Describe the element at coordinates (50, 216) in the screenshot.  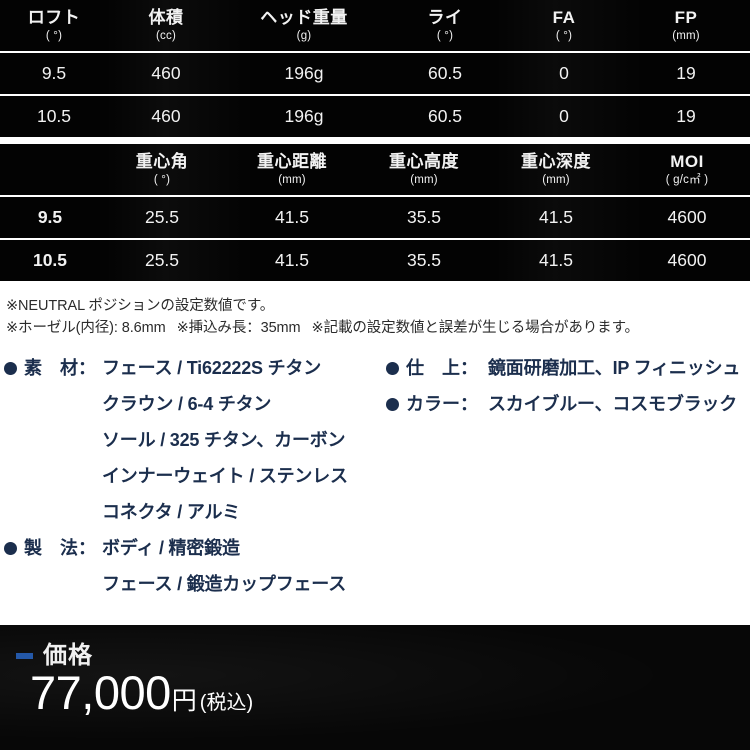
I see `cell-loft: 9.5` at that location.